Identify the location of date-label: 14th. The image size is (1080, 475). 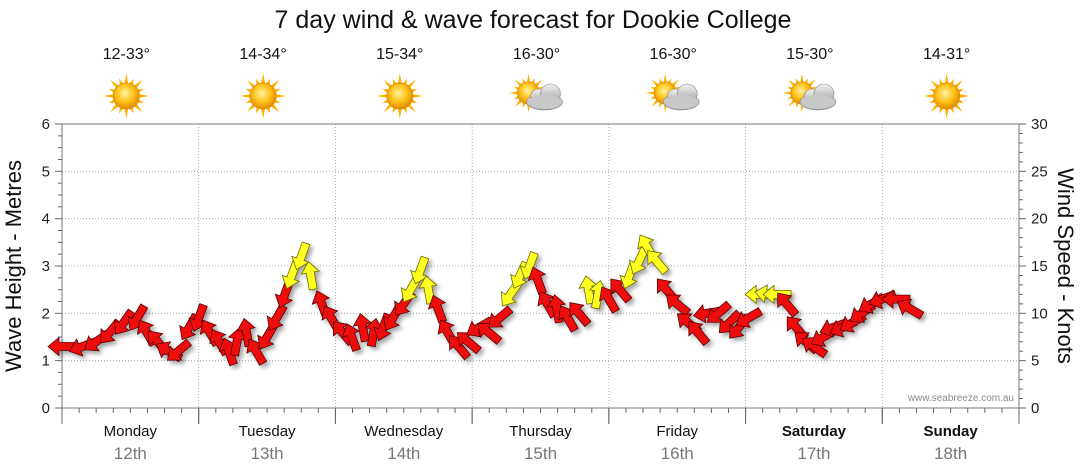
(403, 453).